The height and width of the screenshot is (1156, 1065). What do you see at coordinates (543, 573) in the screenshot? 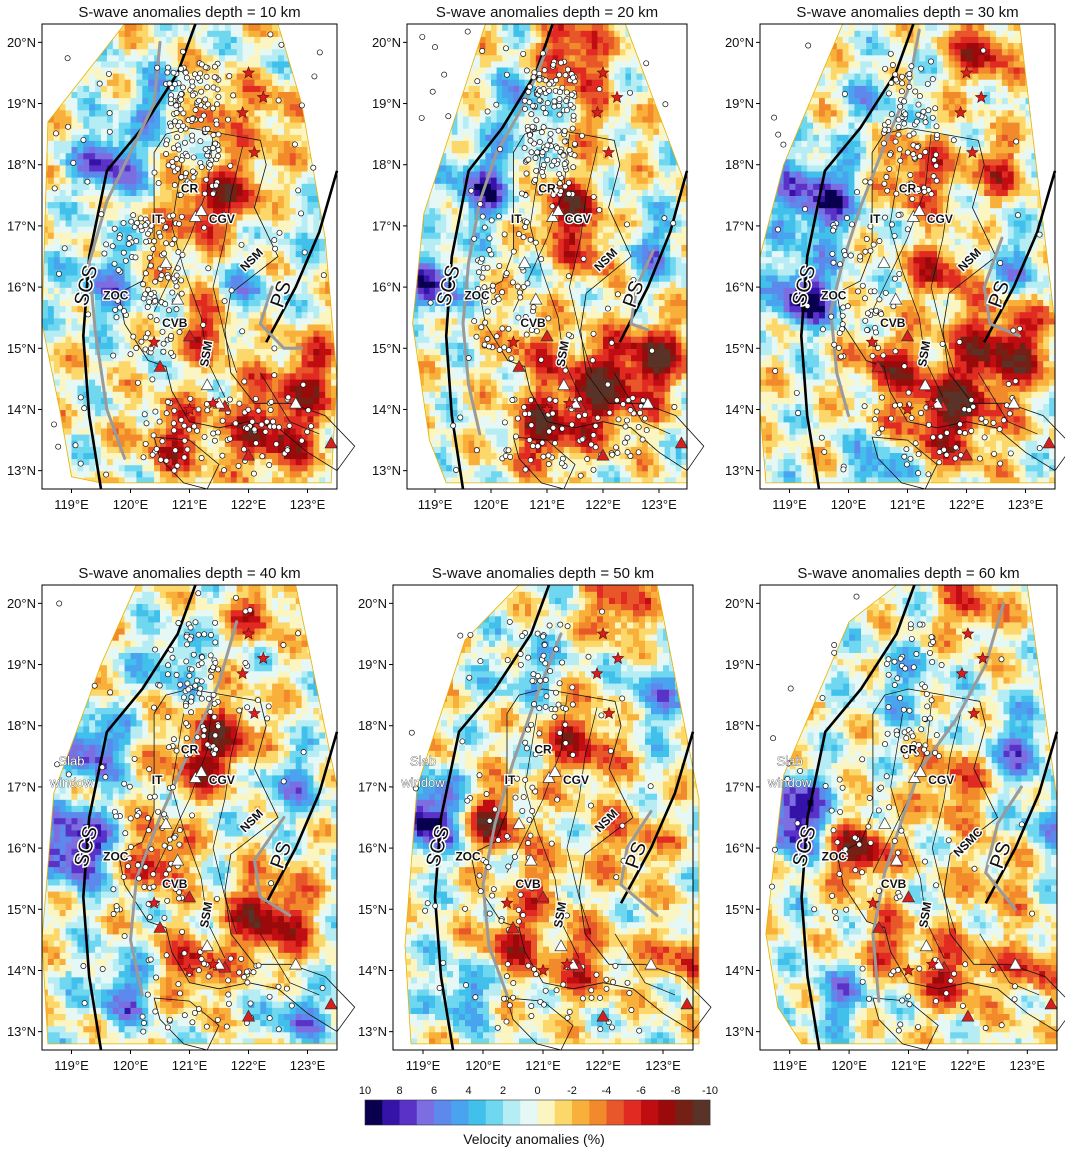
I see `panel-title: S-wave anomalies depth = 50 km` at bounding box center [543, 573].